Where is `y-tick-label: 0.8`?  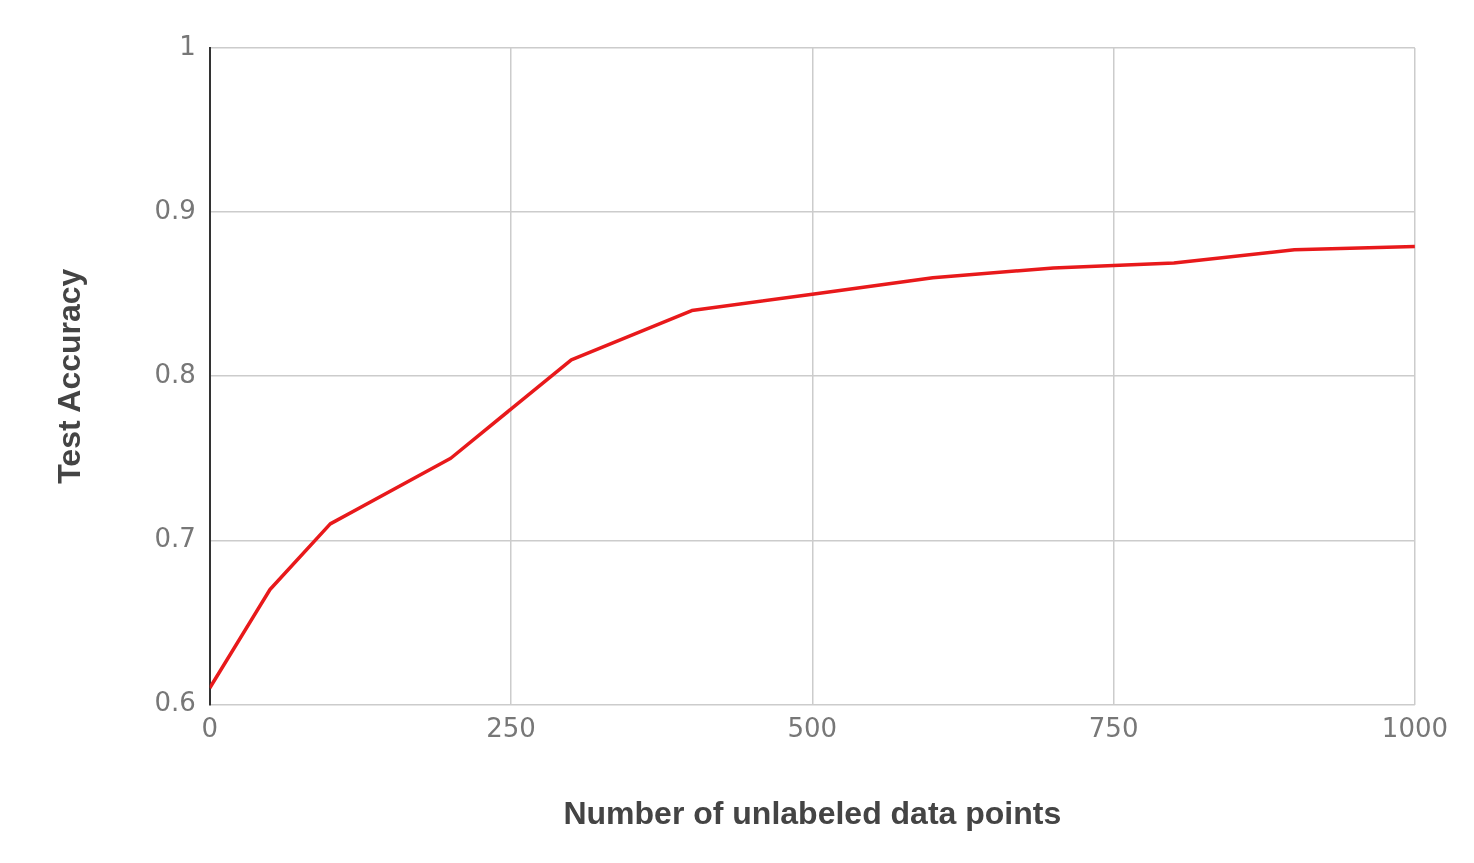
y-tick-label: 0.8 is located at coordinates (175, 373).